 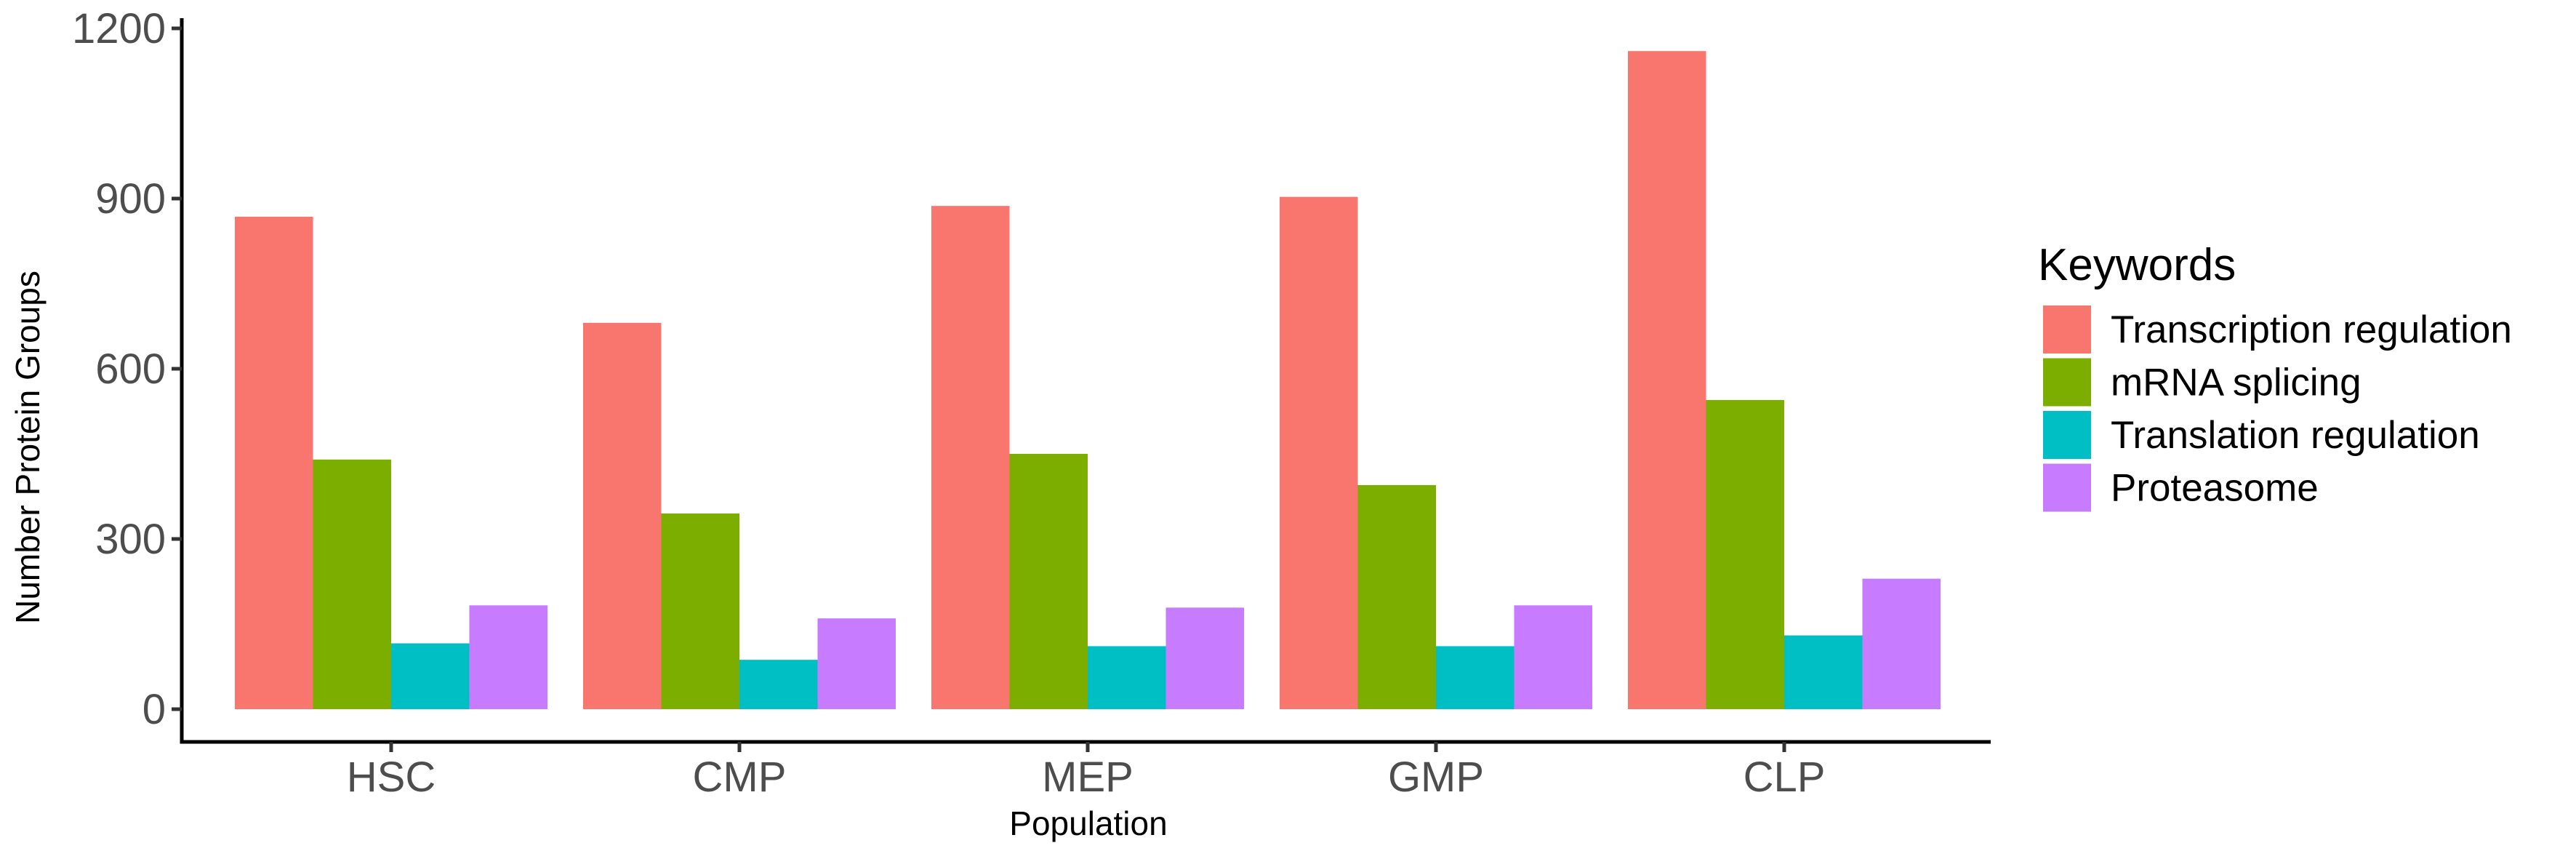 What do you see at coordinates (857, 663) in the screenshot?
I see `bar-cmp-proteasome` at bounding box center [857, 663].